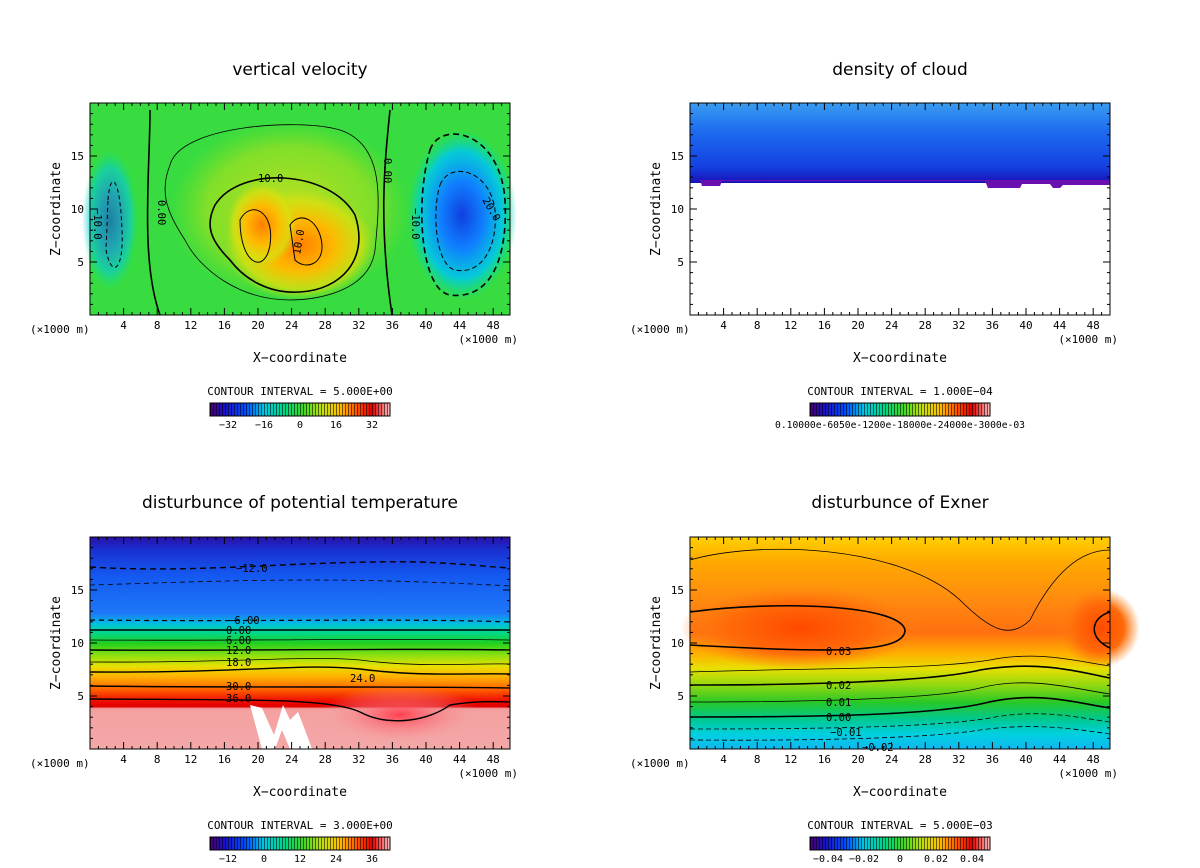 The width and height of the screenshot is (1200, 868). What do you see at coordinates (238, 641) in the screenshot?
I see `contour-label: 6.00` at bounding box center [238, 641].